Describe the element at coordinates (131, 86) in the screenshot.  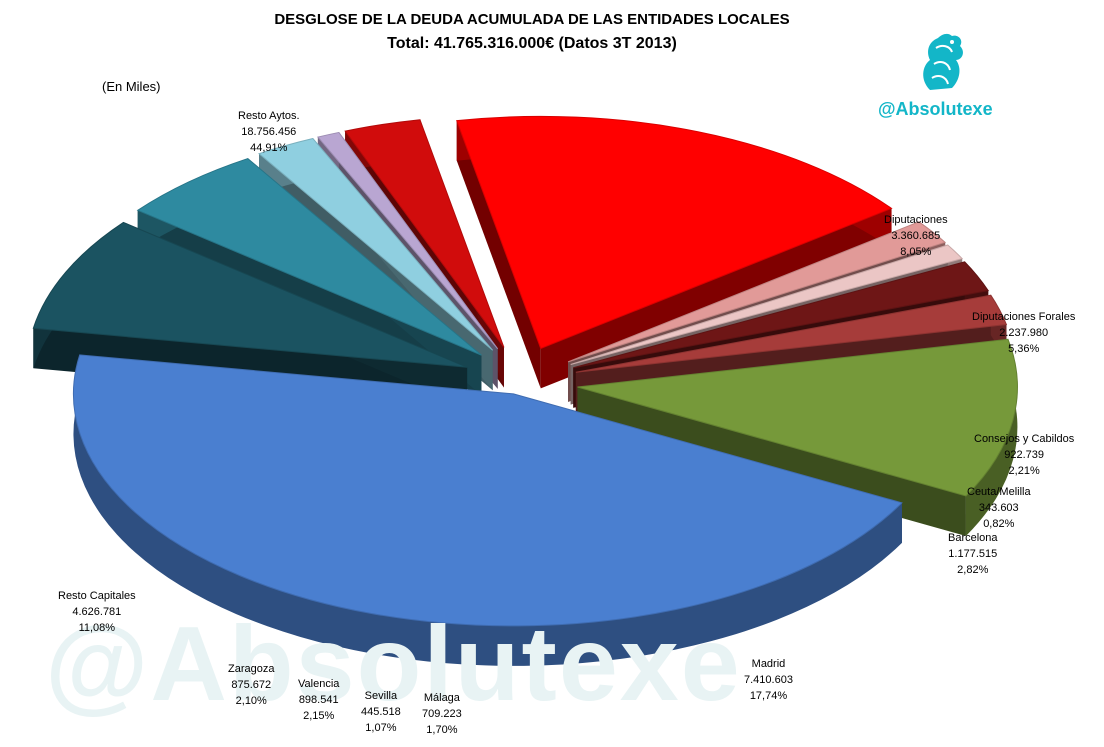
I see `units-note: (En Miles)` at that location.